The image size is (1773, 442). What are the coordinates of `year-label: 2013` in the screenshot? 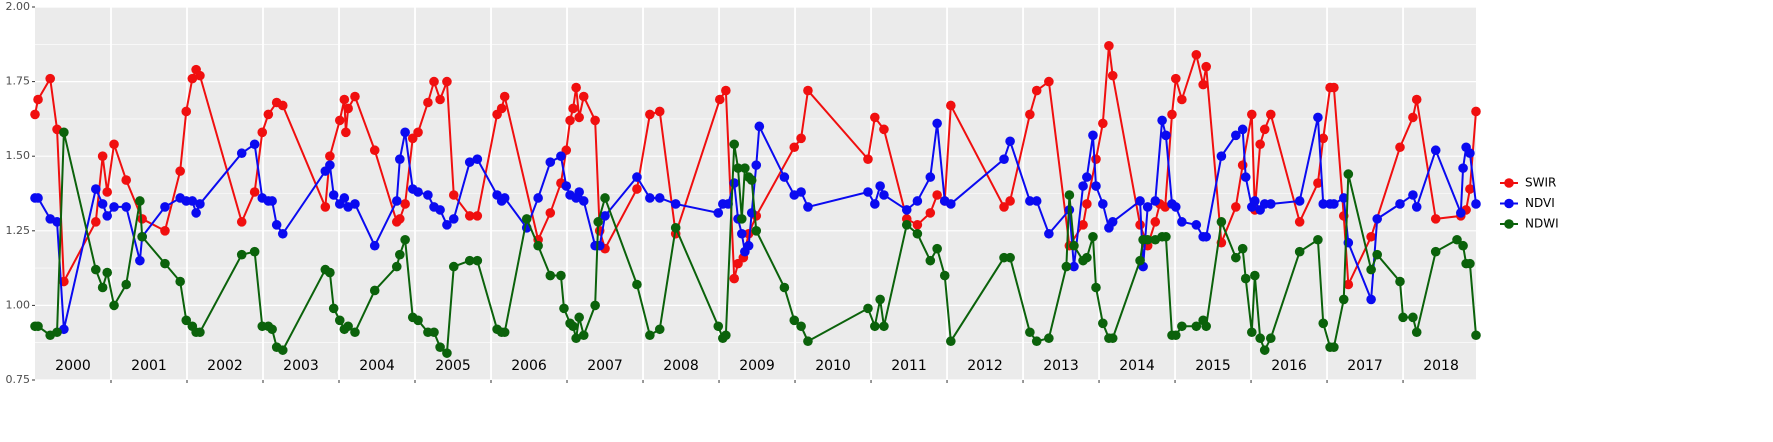 It's located at (1061, 366).